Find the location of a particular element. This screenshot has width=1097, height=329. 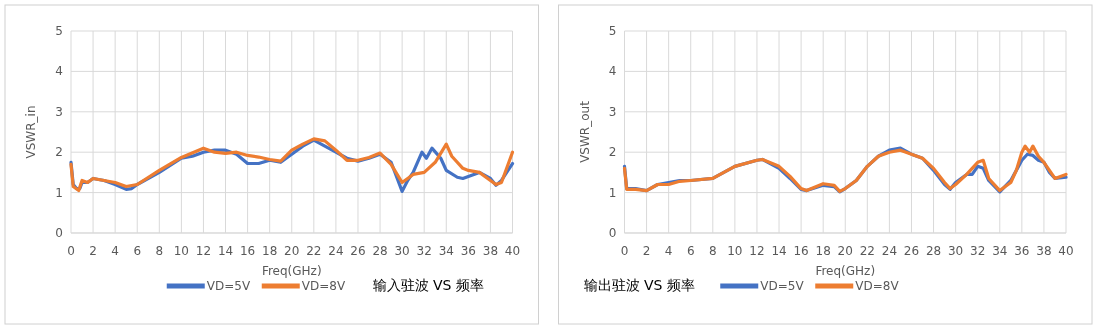

text: 输入驻波 VS 频率 is located at coordinates (428, 285).